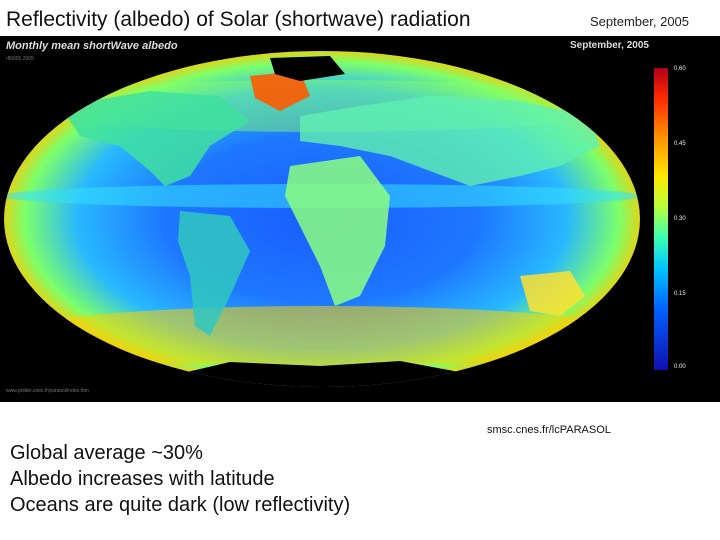 The height and width of the screenshot is (540, 720). Describe the element at coordinates (155, 138) in the screenshot. I see `north-america-shape` at that location.